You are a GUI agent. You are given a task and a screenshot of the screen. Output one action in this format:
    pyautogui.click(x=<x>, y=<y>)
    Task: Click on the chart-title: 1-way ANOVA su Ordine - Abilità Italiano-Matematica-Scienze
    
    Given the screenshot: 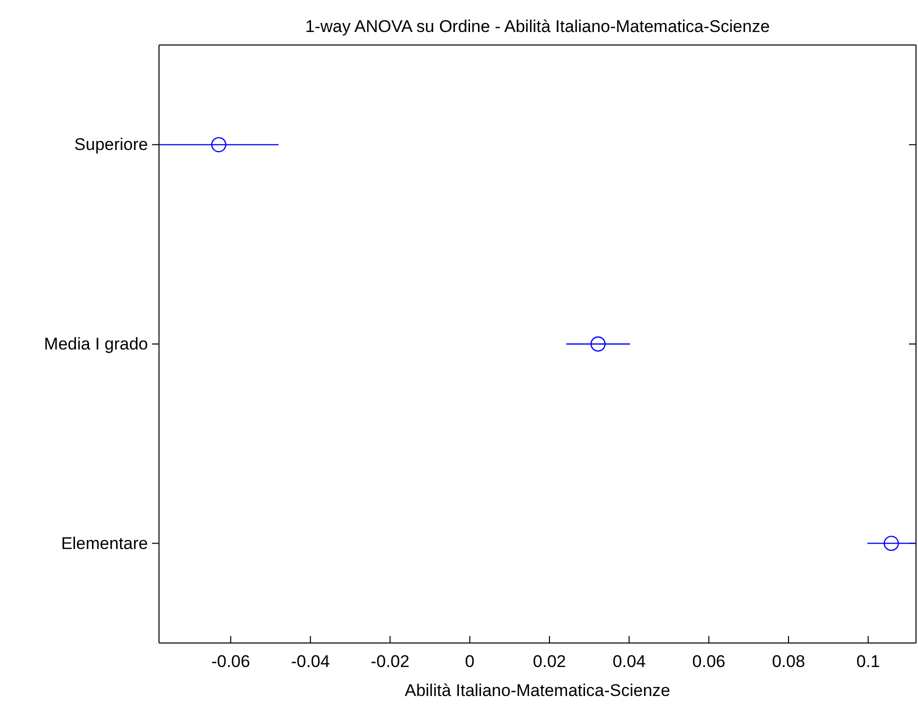 What is the action you would take?
    pyautogui.click(x=537, y=26)
    